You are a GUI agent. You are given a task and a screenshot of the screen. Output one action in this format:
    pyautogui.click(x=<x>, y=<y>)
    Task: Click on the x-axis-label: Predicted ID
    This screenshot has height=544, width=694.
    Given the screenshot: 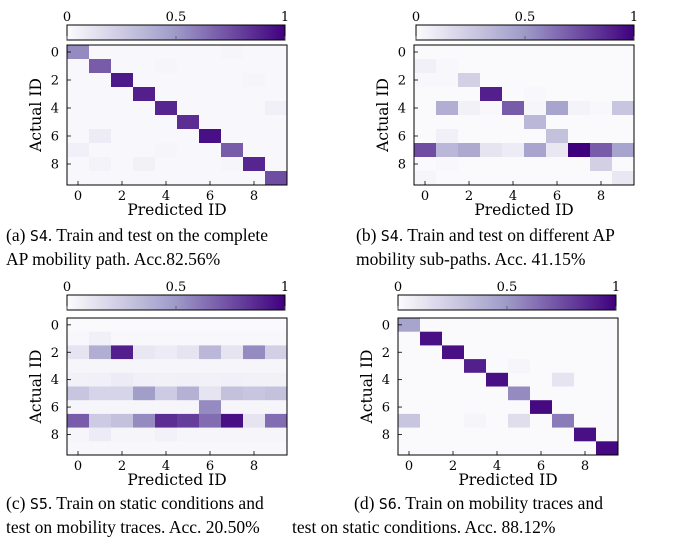 What is the action you would take?
    pyautogui.click(x=523, y=210)
    